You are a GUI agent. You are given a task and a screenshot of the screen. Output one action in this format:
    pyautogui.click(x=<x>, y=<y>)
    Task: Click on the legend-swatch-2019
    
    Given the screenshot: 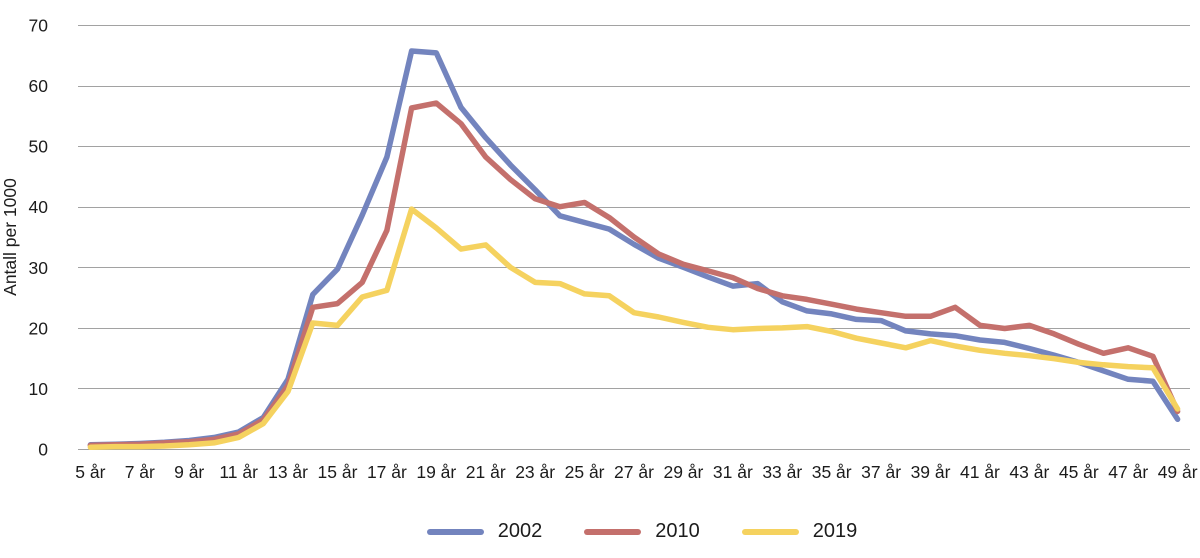 What is the action you would take?
    pyautogui.click(x=770, y=531)
    